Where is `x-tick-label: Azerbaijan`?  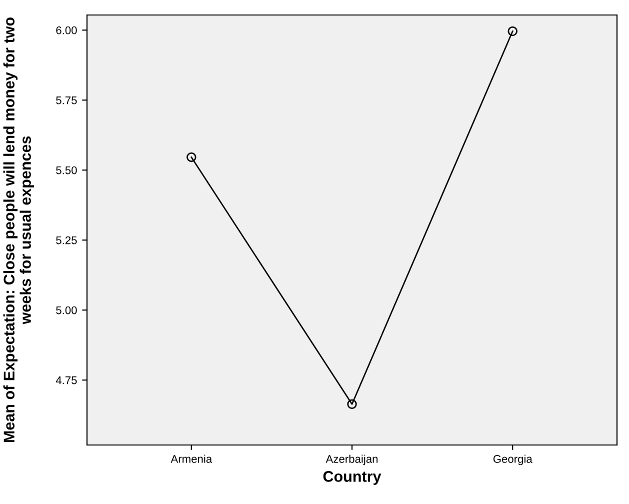
x-tick-label: Azerbaijan is located at coordinates (352, 460).